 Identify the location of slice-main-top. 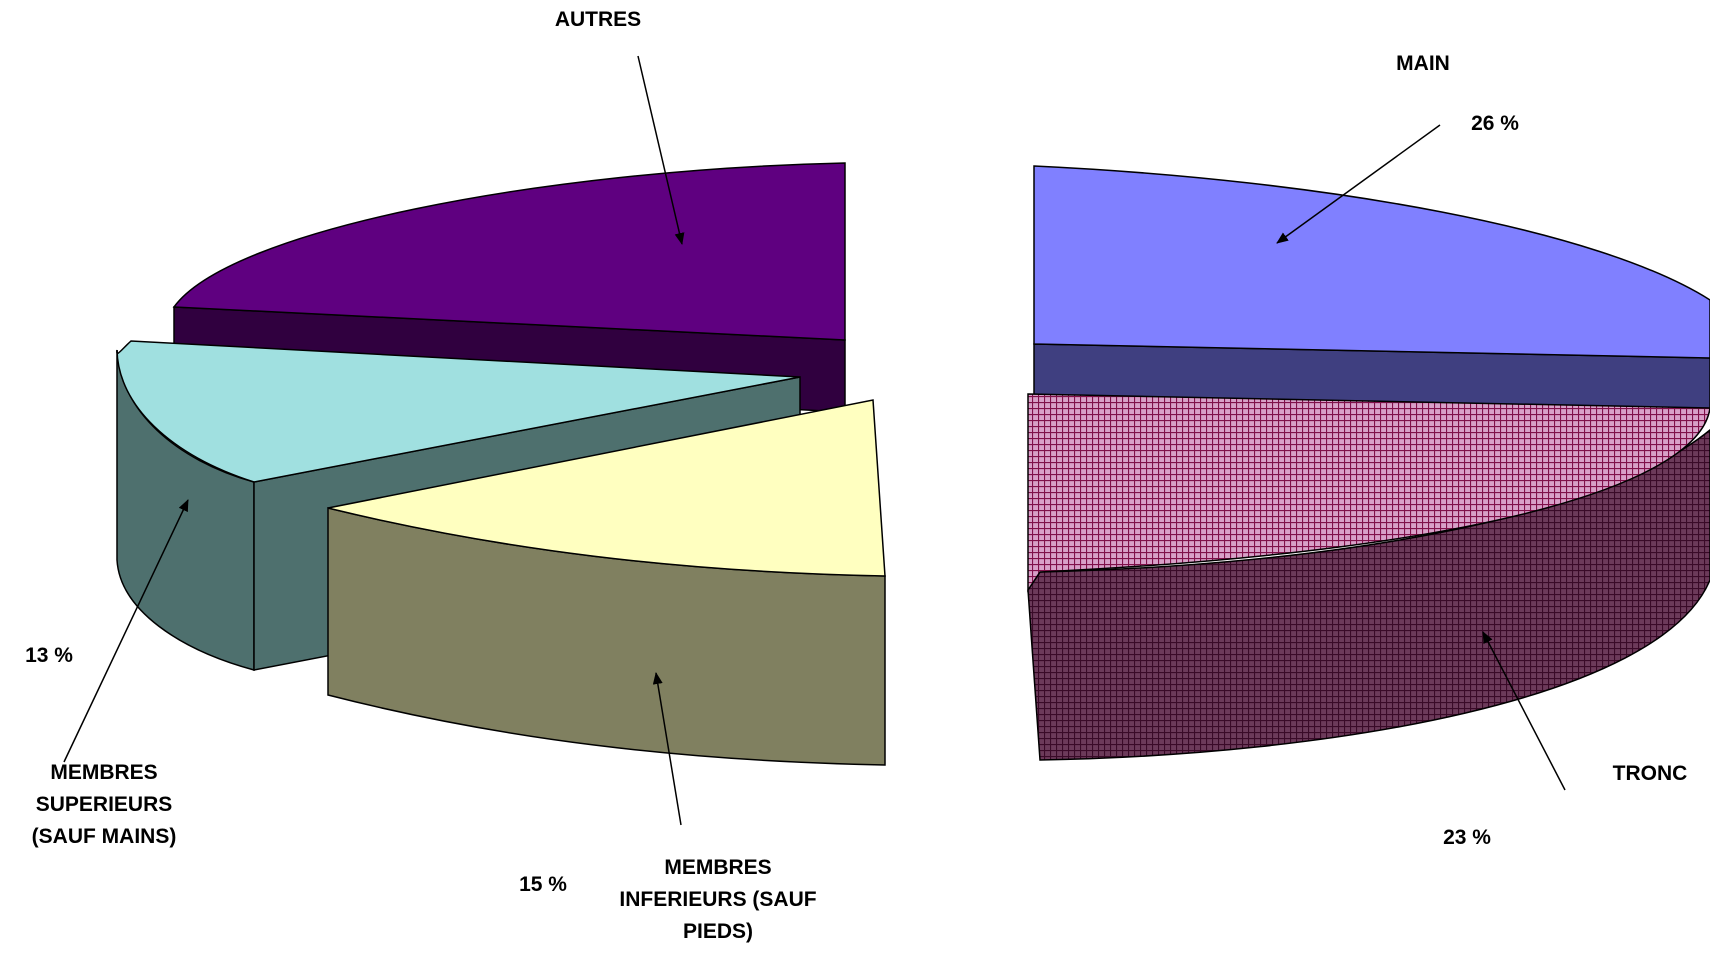
(1371, 262).